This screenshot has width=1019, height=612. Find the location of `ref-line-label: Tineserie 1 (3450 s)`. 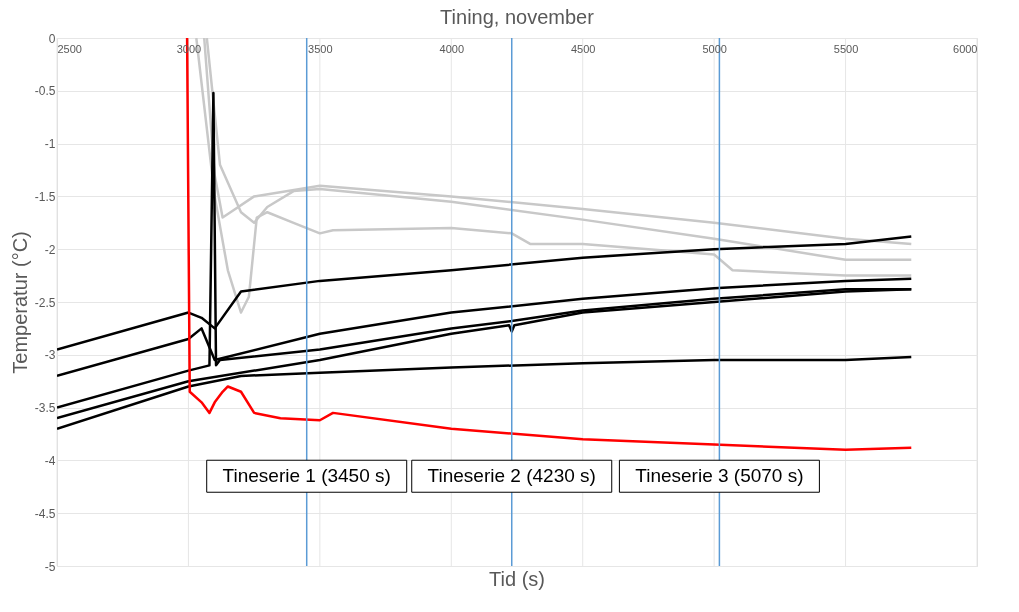

ref-line-label: Tineserie 1 (3450 s) is located at coordinates (306, 476).